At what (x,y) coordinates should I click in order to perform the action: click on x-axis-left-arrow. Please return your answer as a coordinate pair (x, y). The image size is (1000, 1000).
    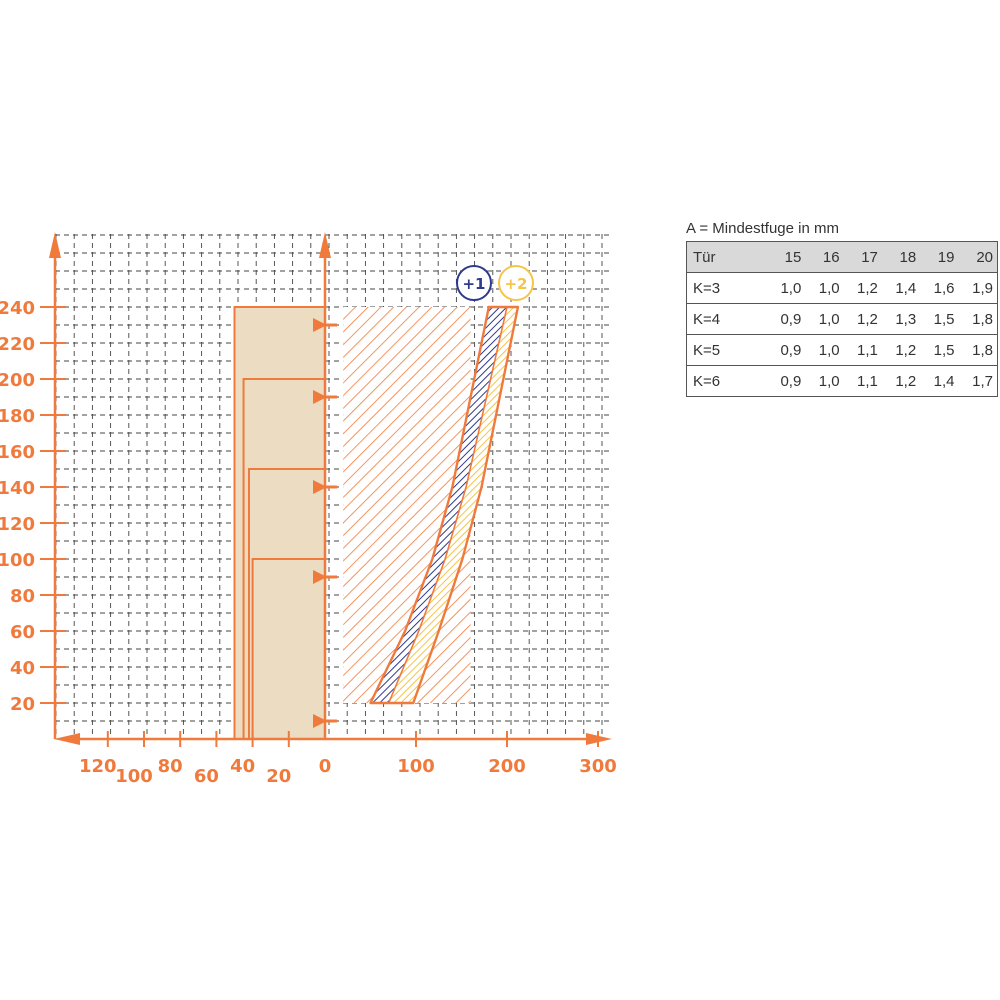
    Looking at the image, I should click on (67, 739).